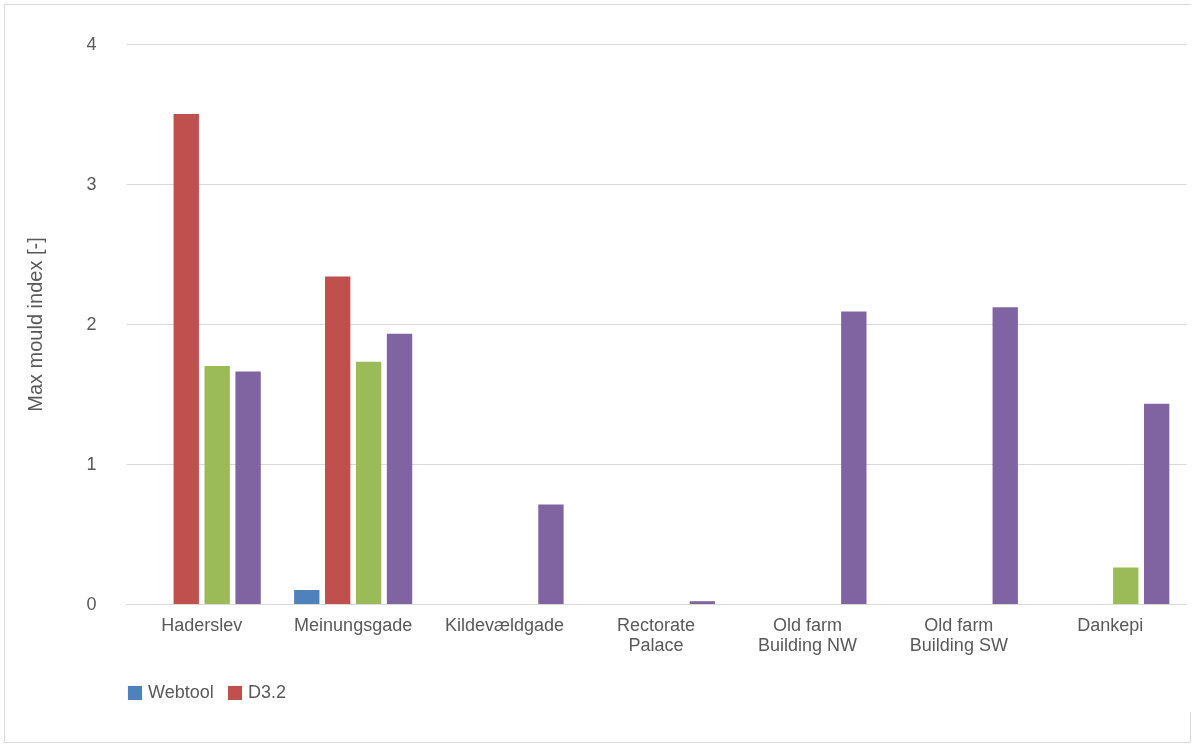 The image size is (1197, 749). What do you see at coordinates (267, 692) in the screenshot?
I see `legend-label: D3.2` at bounding box center [267, 692].